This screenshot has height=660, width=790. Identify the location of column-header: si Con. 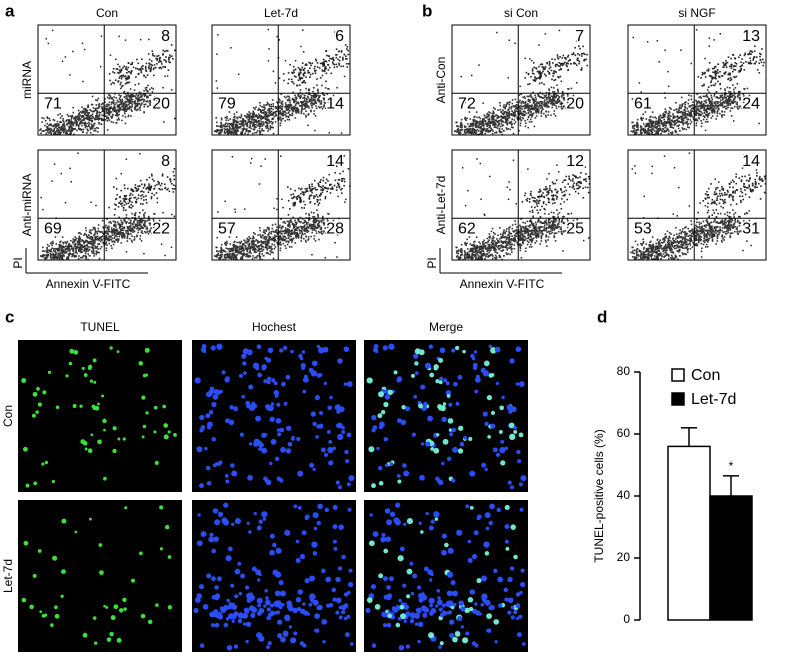
(521, 13).